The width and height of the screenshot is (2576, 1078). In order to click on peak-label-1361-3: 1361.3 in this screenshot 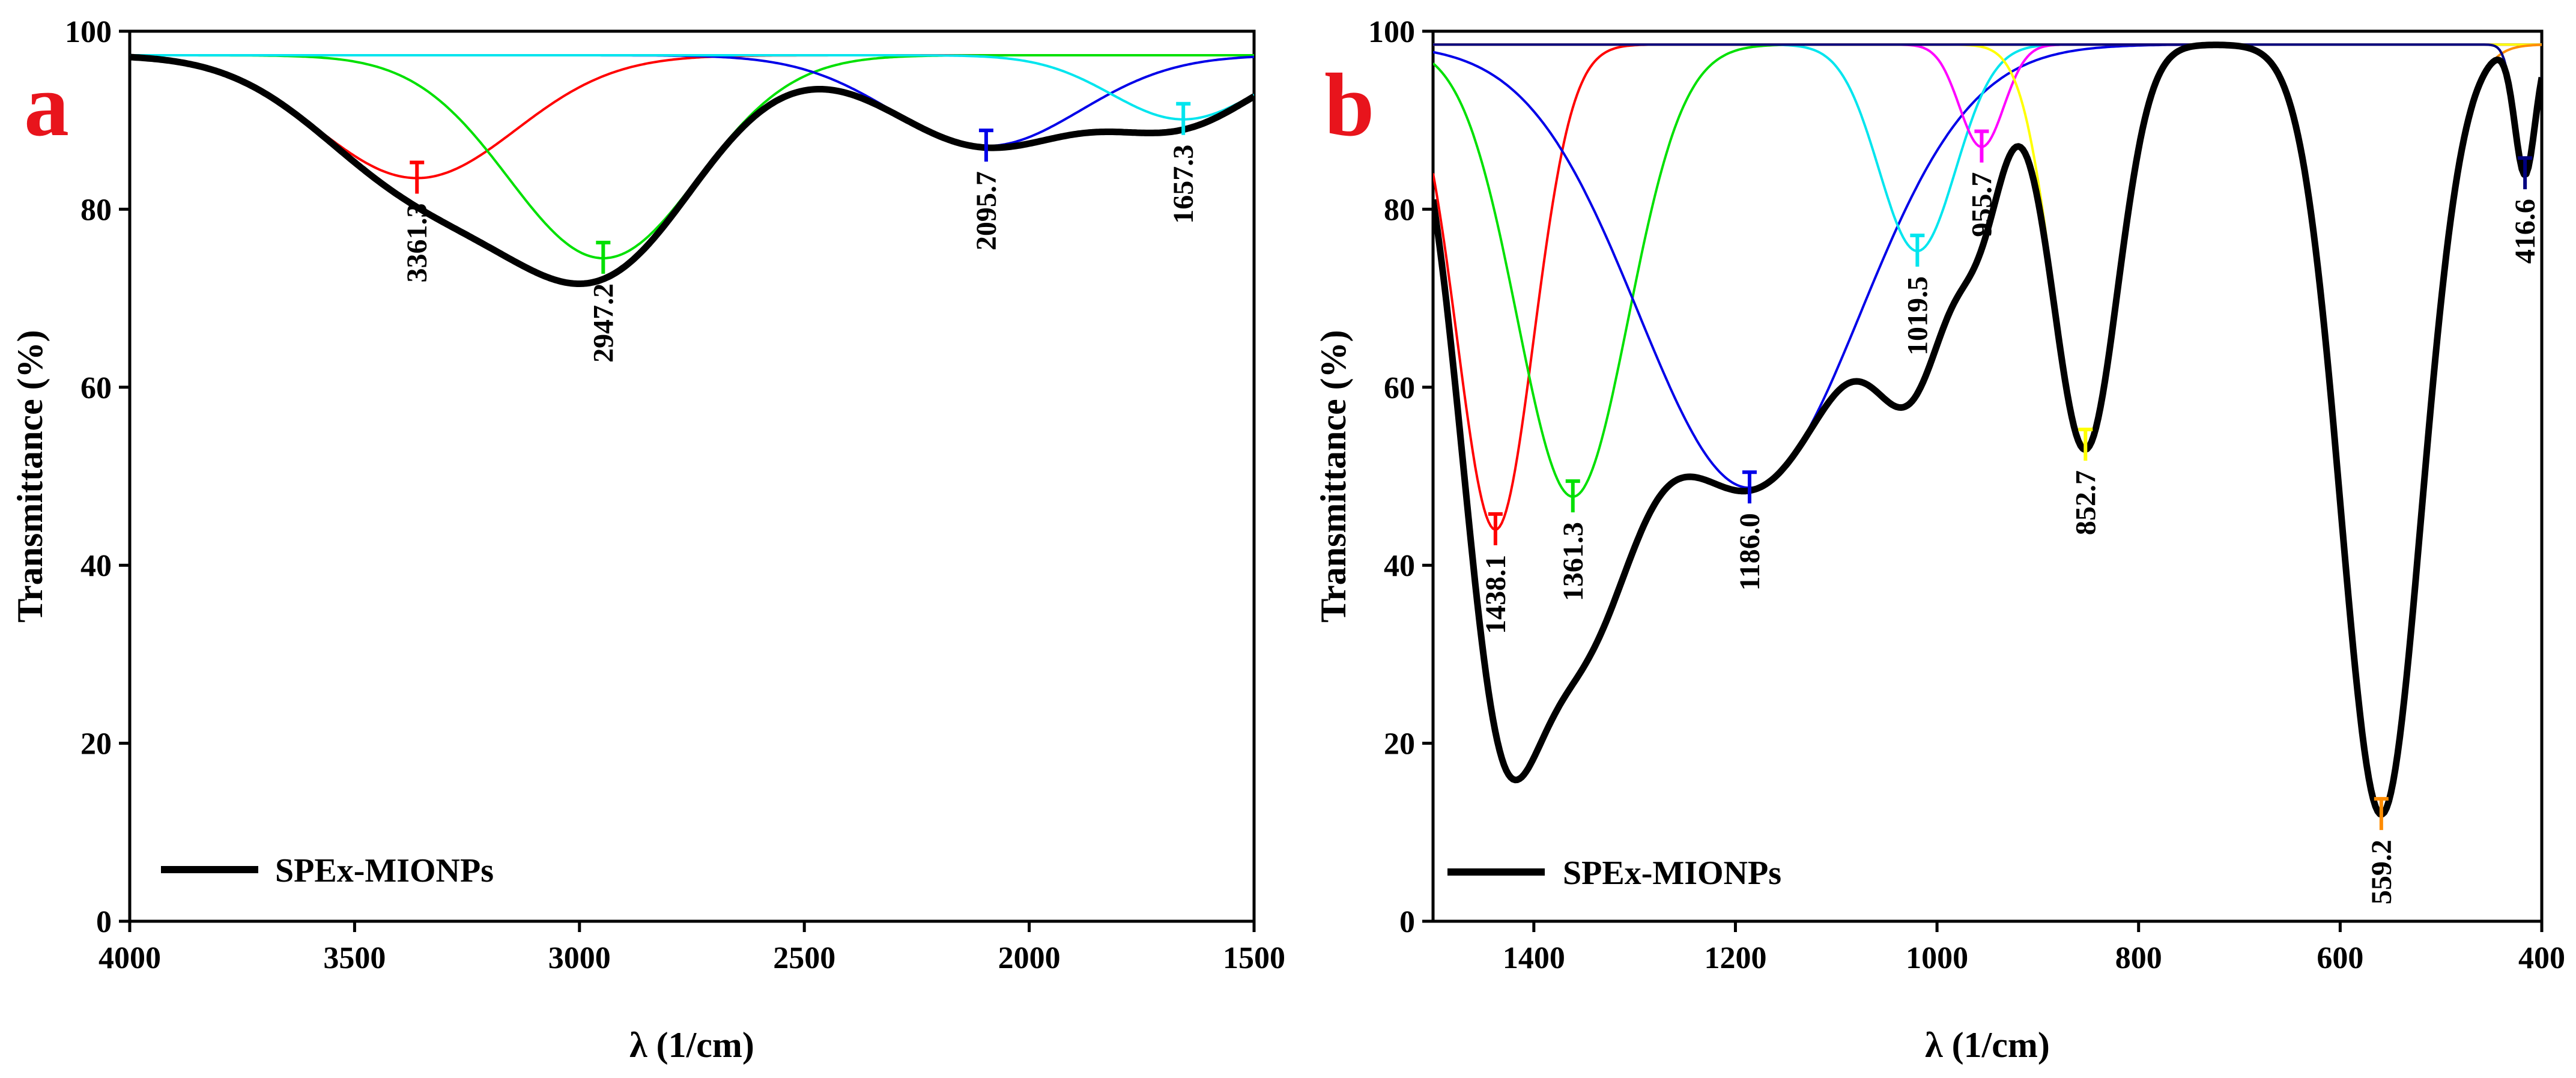, I will do `click(1573, 561)`.